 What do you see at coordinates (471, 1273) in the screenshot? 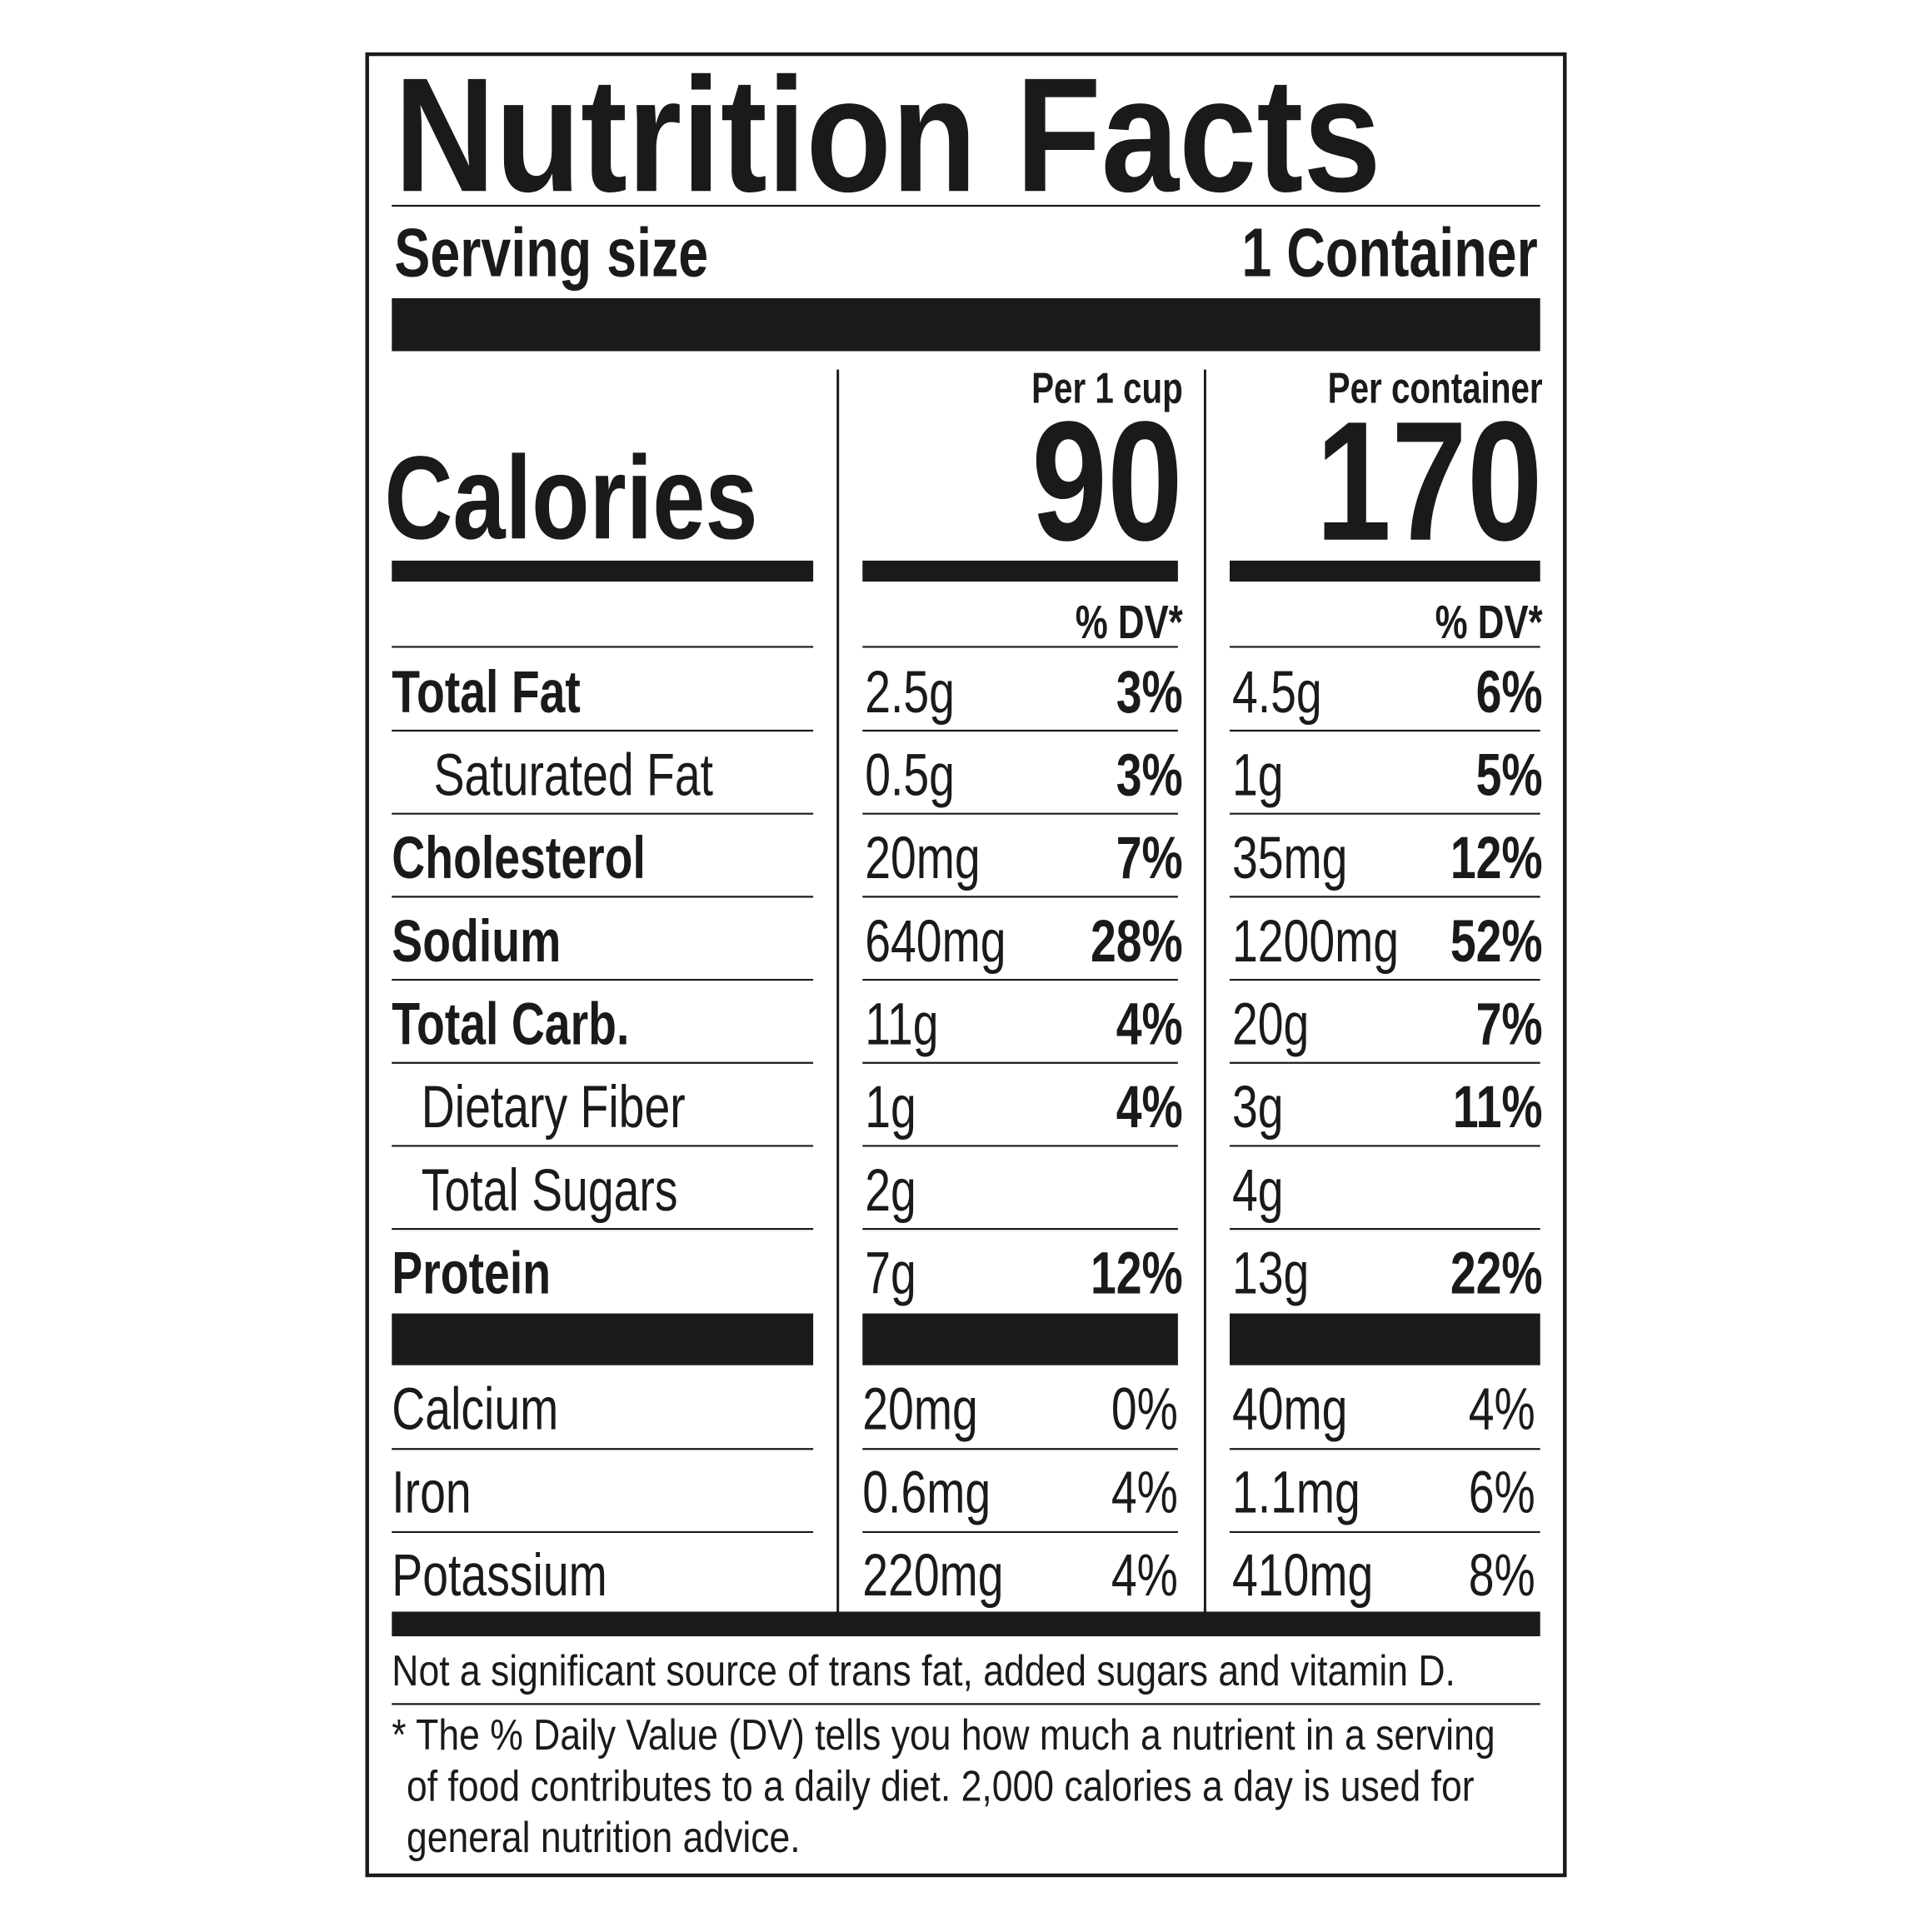
I see `nutrient-name: Protein` at bounding box center [471, 1273].